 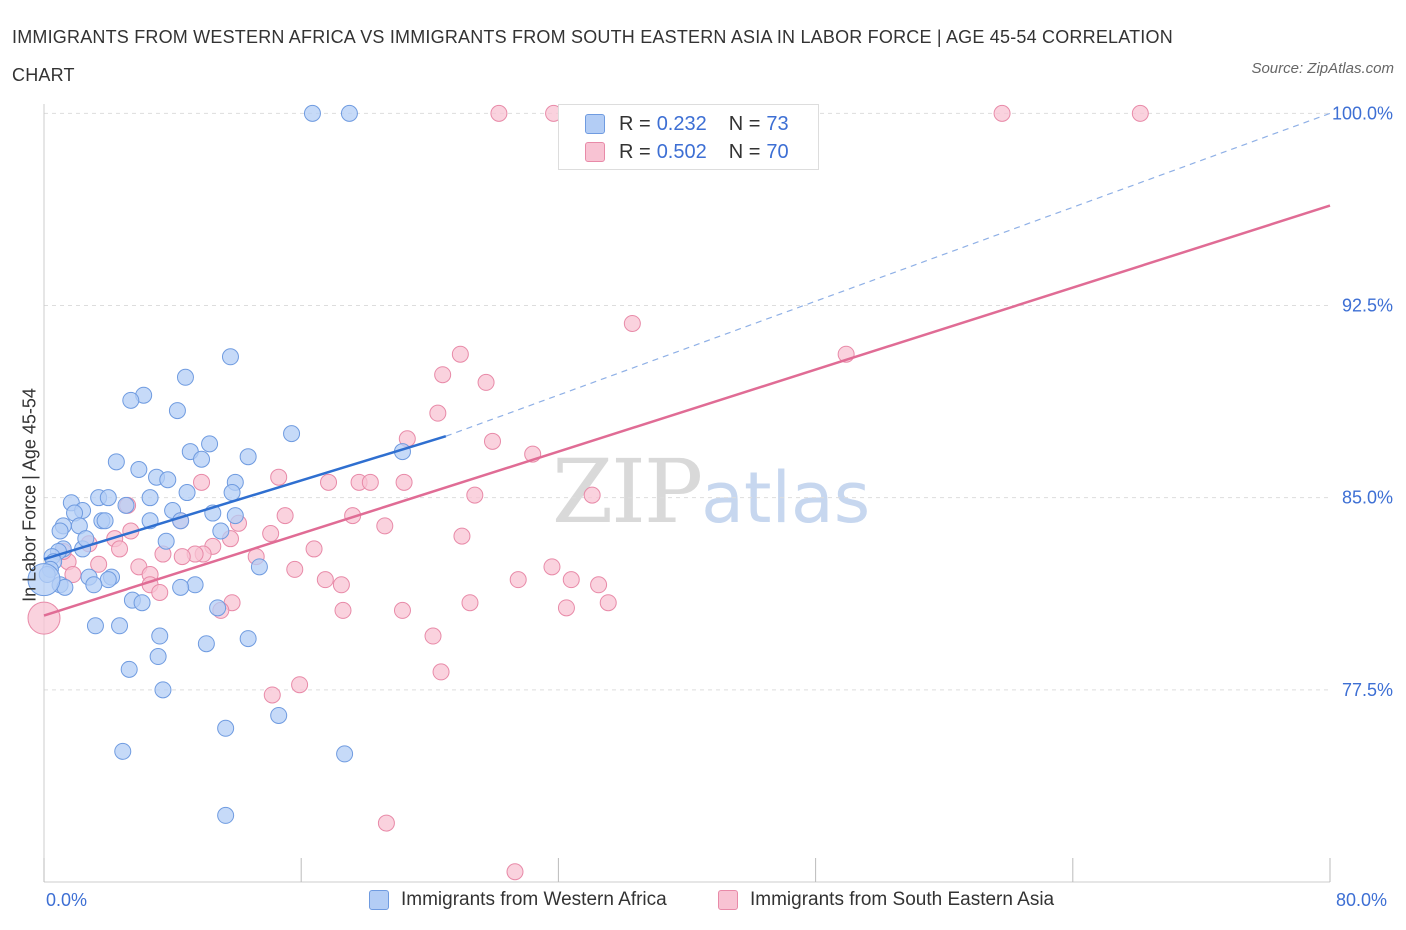 What do you see at coordinates (1367, 498) in the screenshot?
I see `y-tick-label: 85.0%` at bounding box center [1367, 498].